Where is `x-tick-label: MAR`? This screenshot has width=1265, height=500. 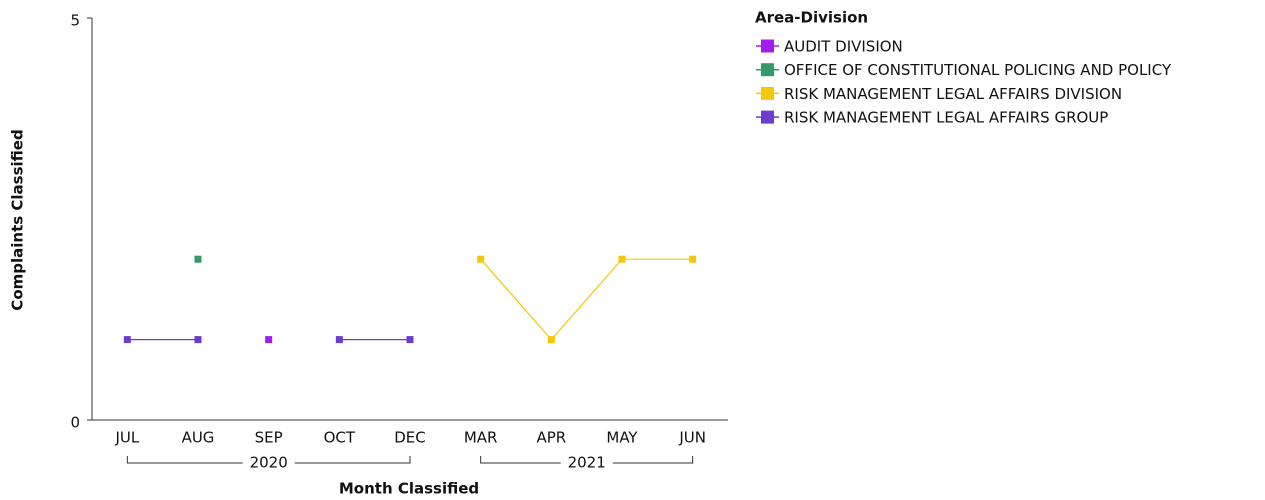 x-tick-label: MAR is located at coordinates (481, 438).